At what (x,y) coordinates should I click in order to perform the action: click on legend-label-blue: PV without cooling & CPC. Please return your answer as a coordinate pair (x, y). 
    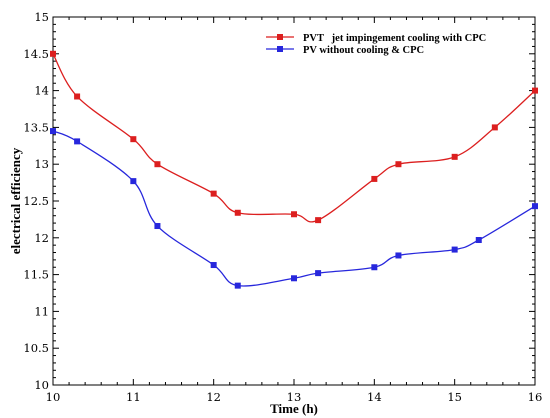
    Looking at the image, I should click on (363, 50).